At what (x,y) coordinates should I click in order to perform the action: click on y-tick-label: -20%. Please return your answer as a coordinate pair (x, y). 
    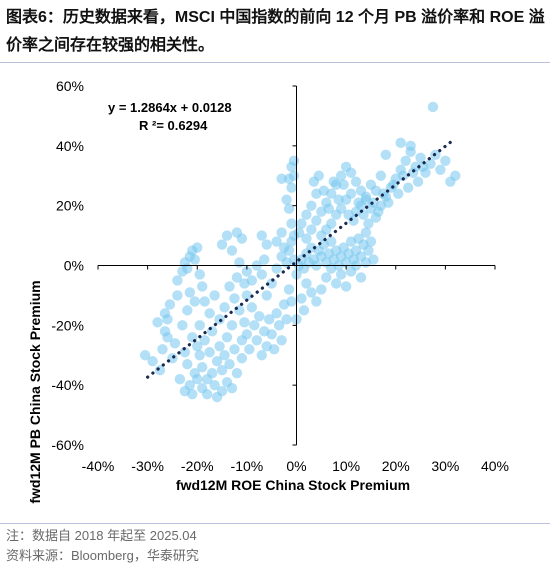
    Looking at the image, I should click on (67, 325).